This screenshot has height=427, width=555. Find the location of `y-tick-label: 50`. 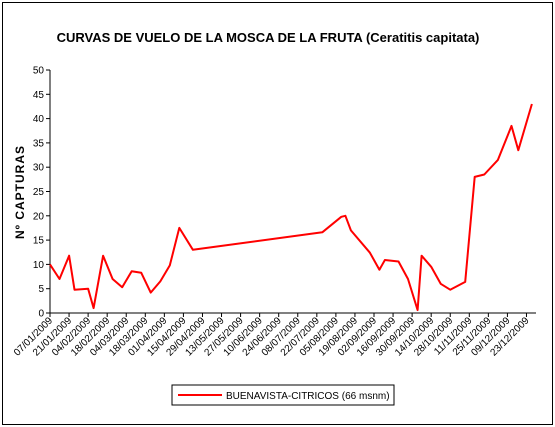

y-tick-label: 50 is located at coordinates (39, 71).